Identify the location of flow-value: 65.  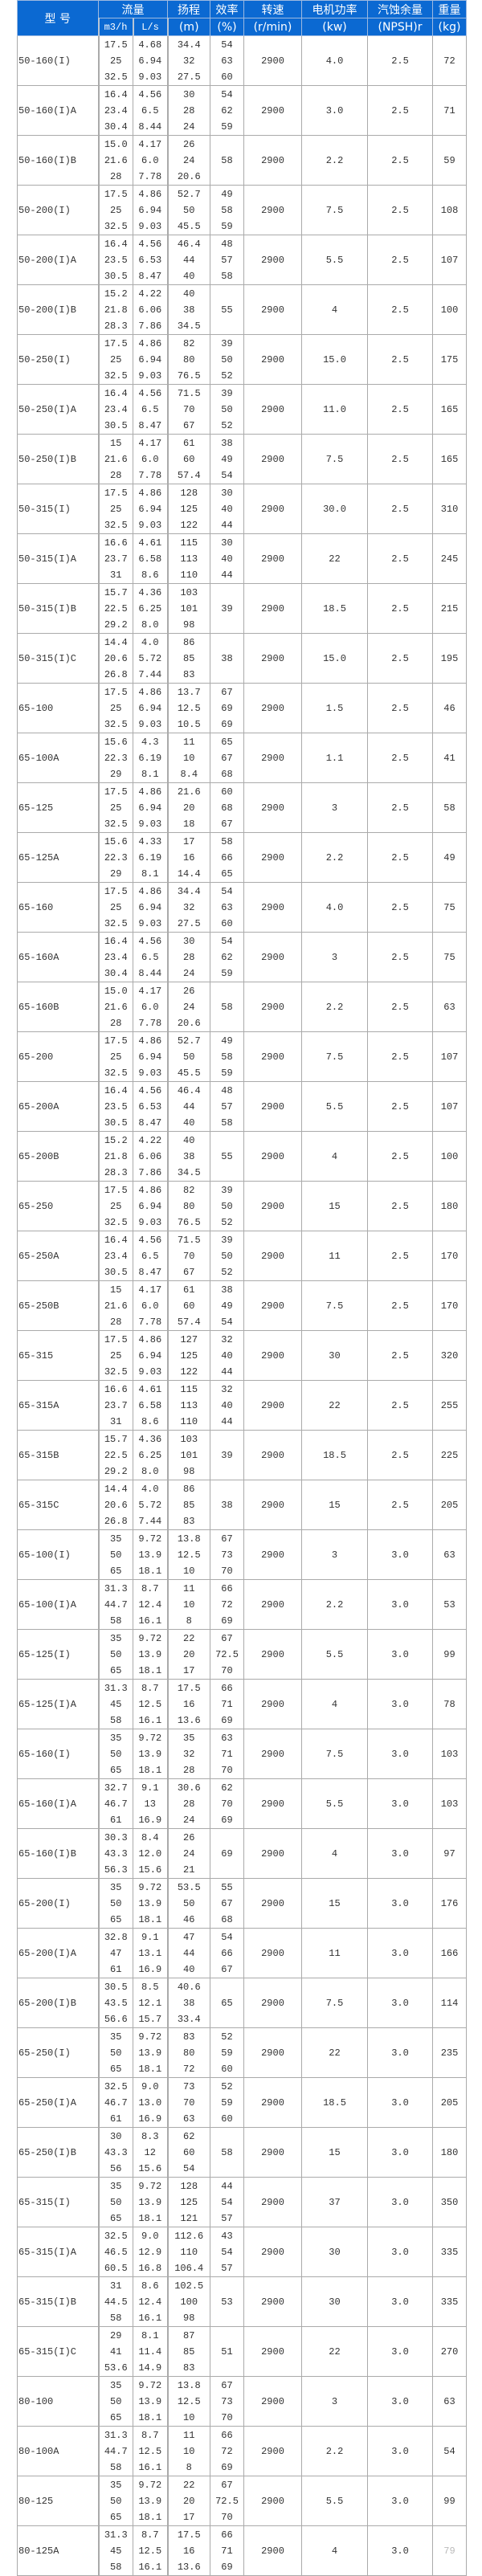
(116, 2069).